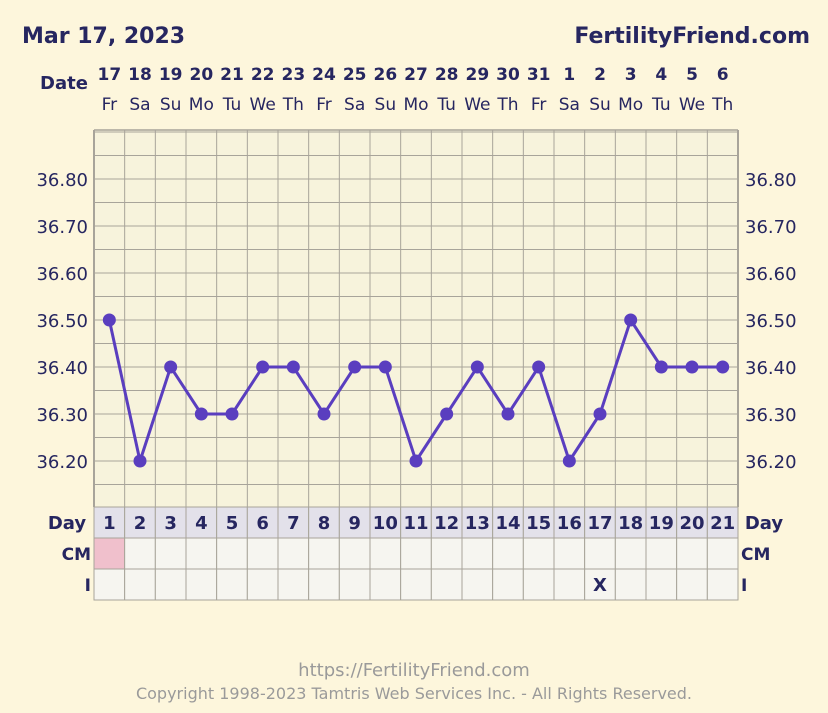 Image resolution: width=828 pixels, height=713 pixels. I want to click on weekday-label: Th, so click(507, 105).